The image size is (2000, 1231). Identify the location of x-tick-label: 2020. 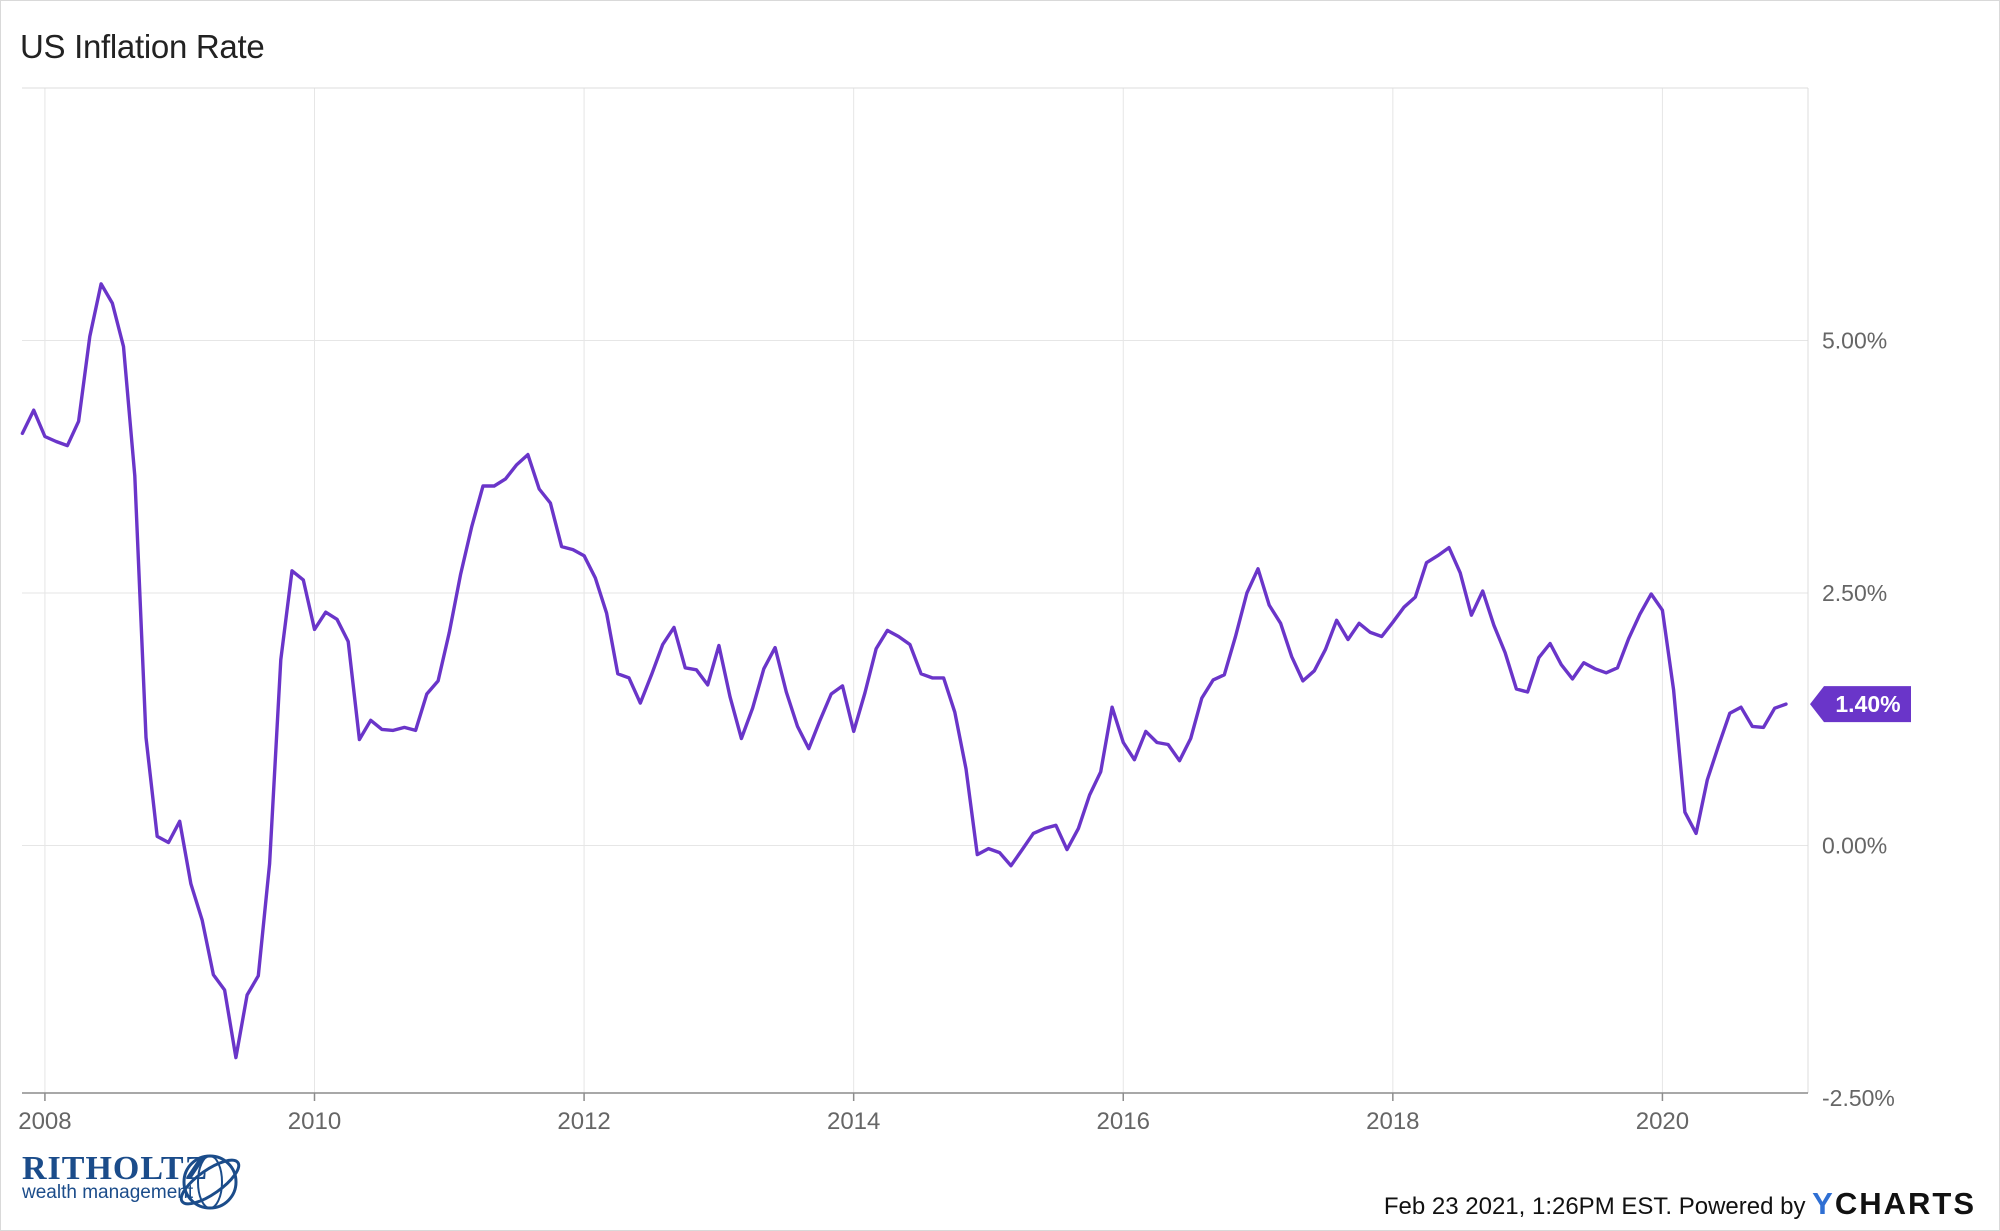
(1662, 1121).